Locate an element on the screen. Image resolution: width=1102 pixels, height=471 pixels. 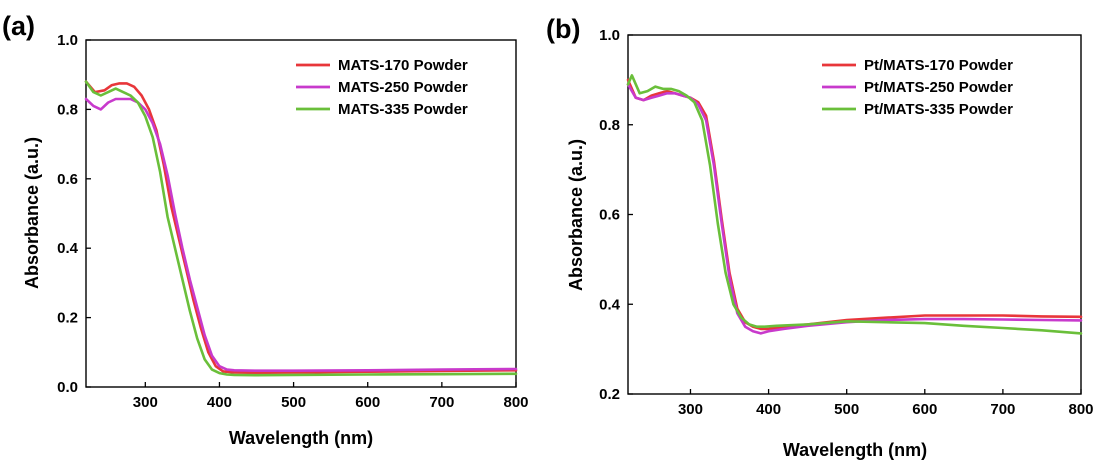
legend-label: Pt/MATS-335 Powder is located at coordinates (938, 109).